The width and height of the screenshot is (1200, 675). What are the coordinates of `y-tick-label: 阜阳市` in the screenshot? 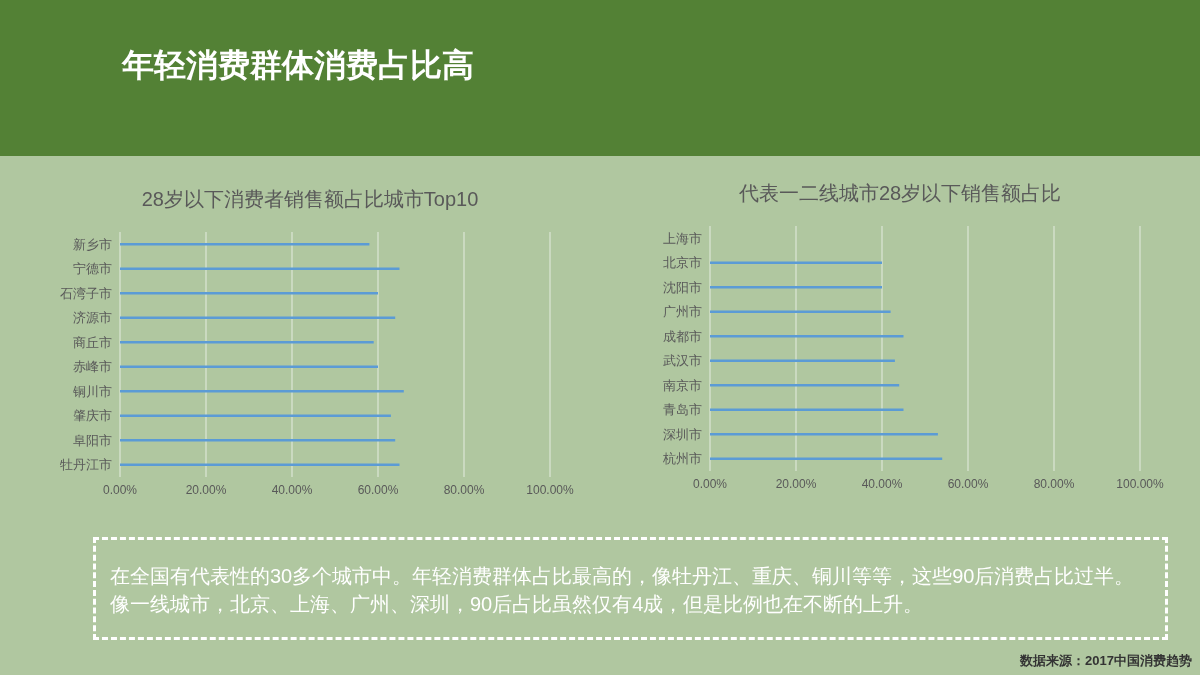 It's located at (92, 440).